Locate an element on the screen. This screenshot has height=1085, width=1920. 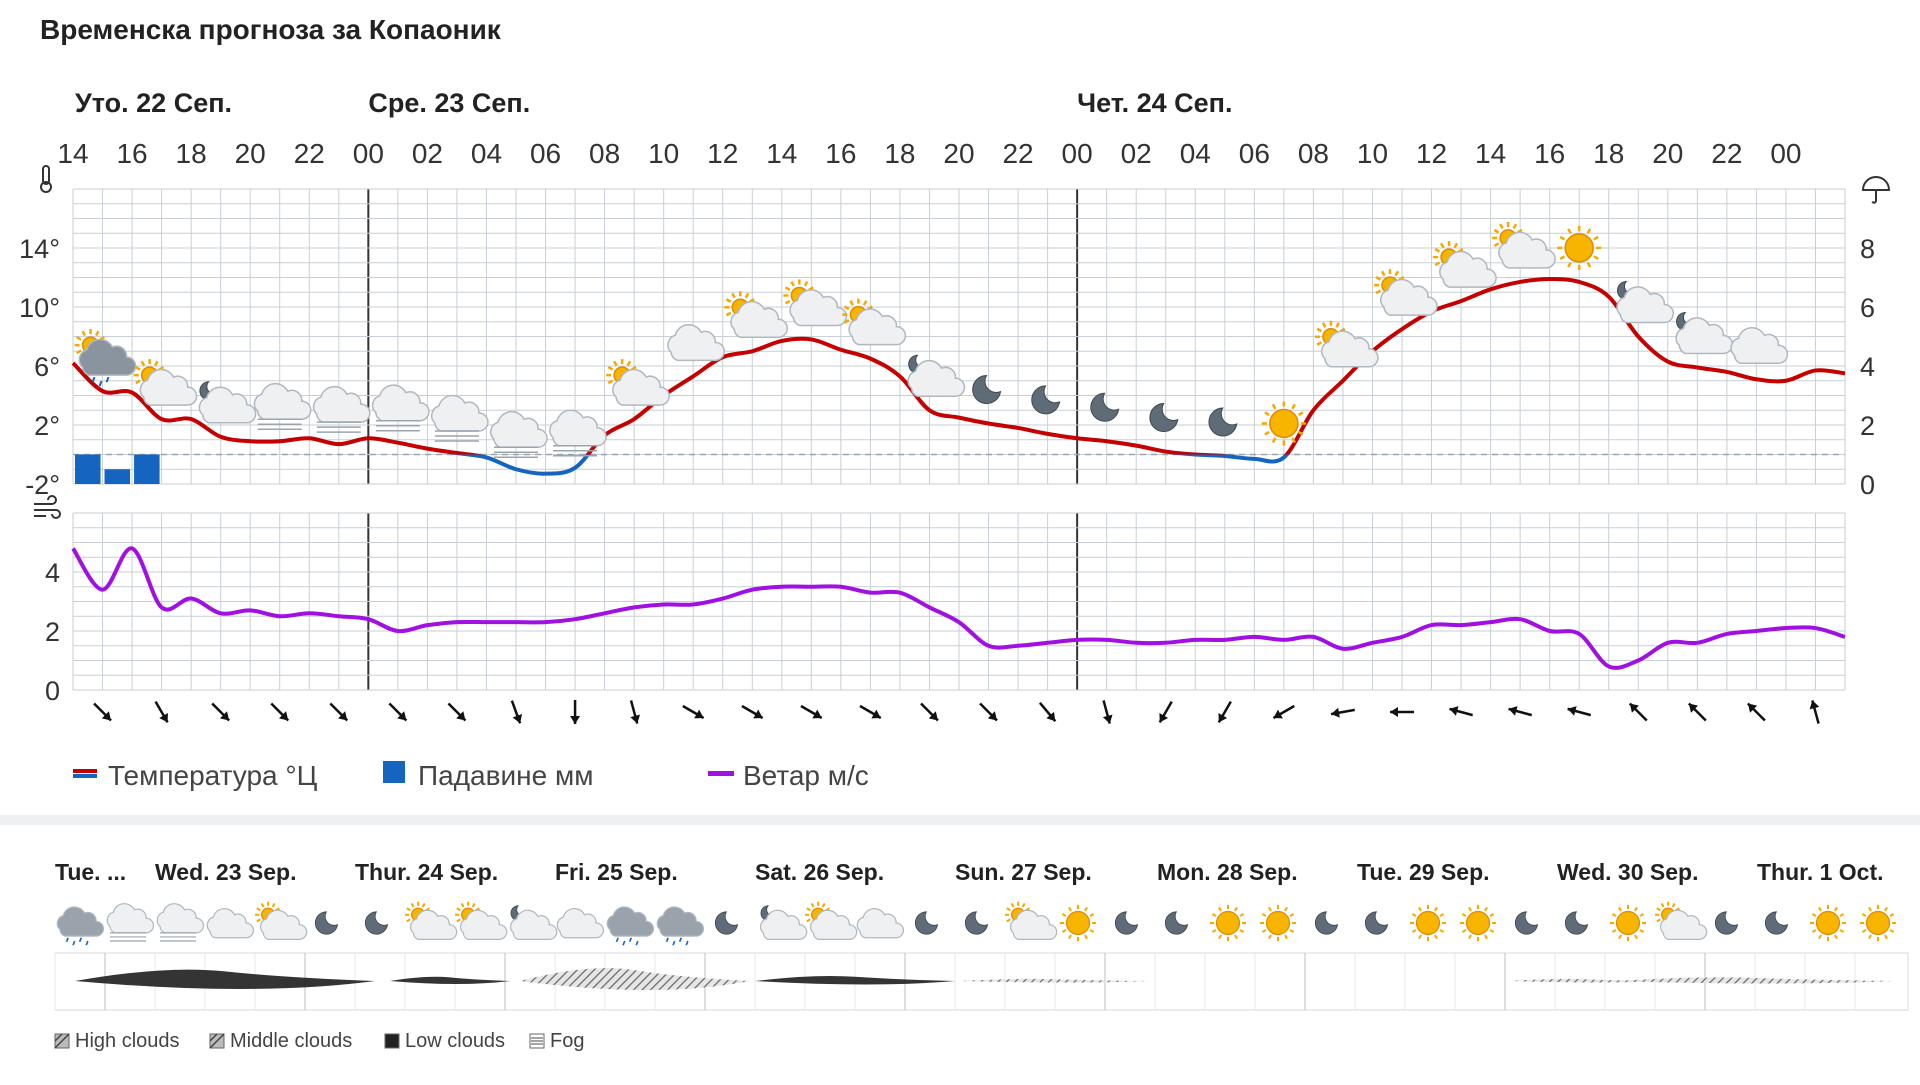
wind-line is located at coordinates (958, 608).